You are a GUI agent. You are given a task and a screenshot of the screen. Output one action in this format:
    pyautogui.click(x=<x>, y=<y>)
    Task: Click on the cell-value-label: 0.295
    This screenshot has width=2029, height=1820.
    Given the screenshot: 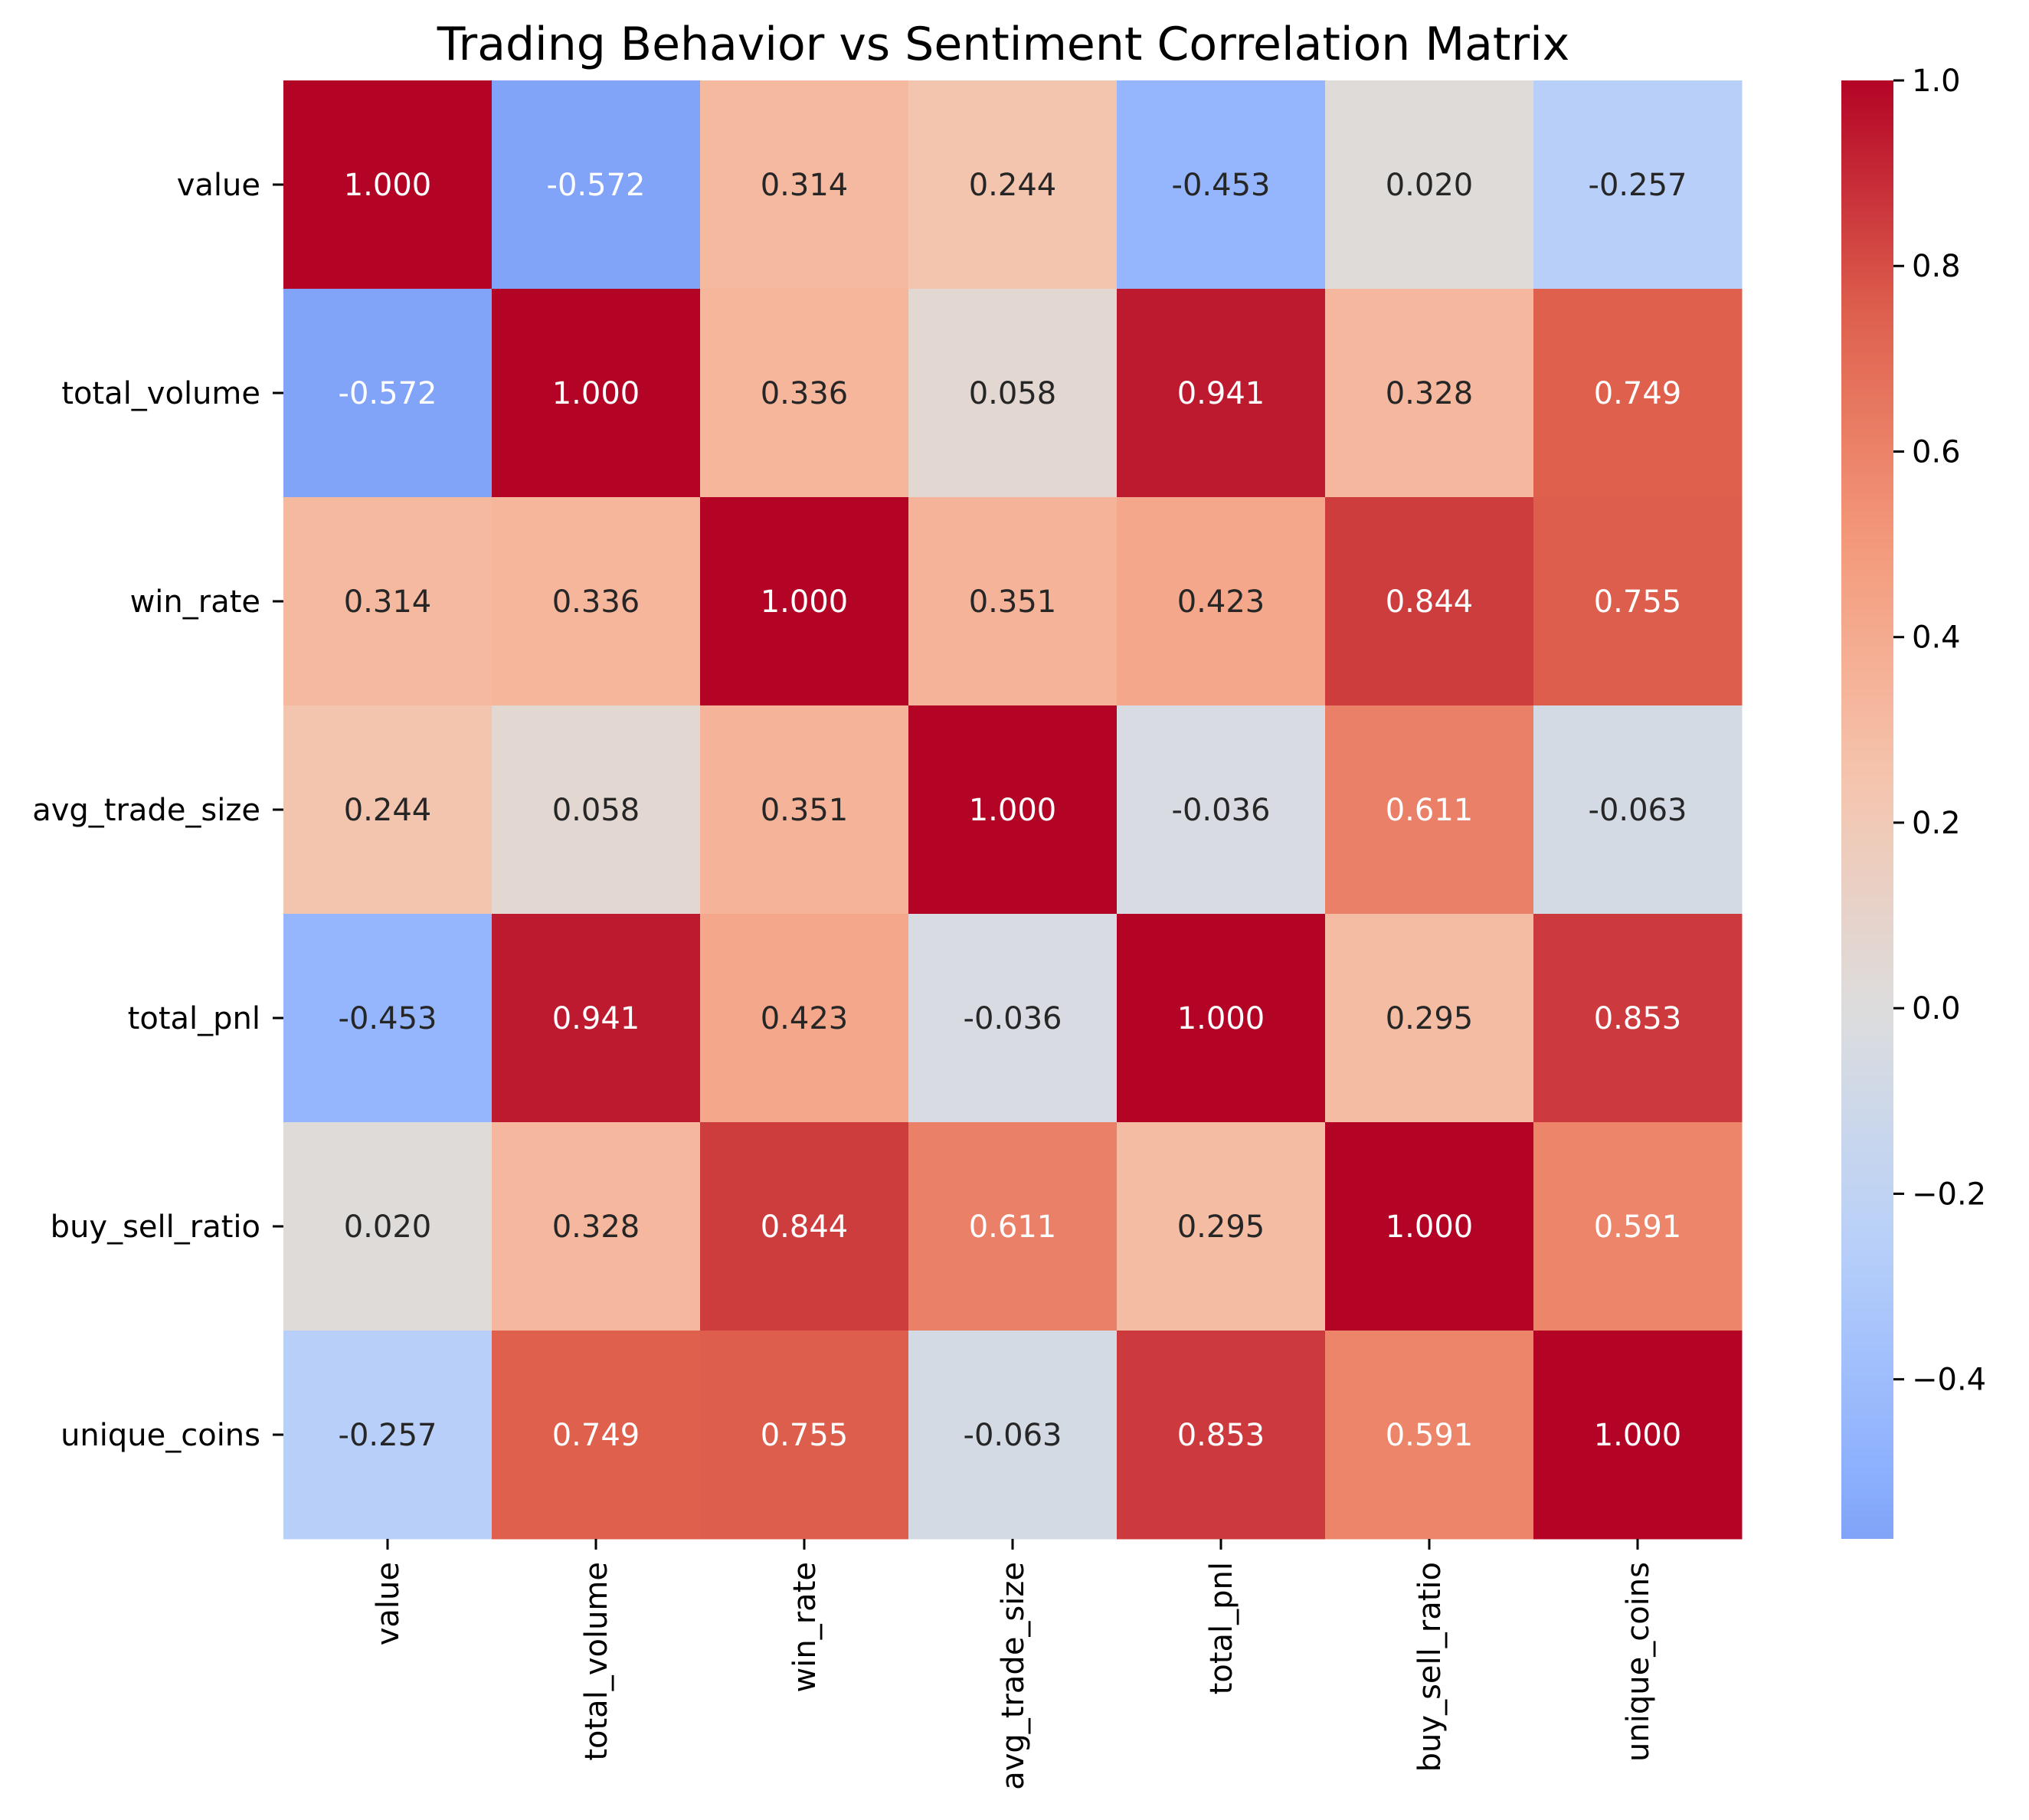 What is the action you would take?
    pyautogui.click(x=1221, y=1227)
    